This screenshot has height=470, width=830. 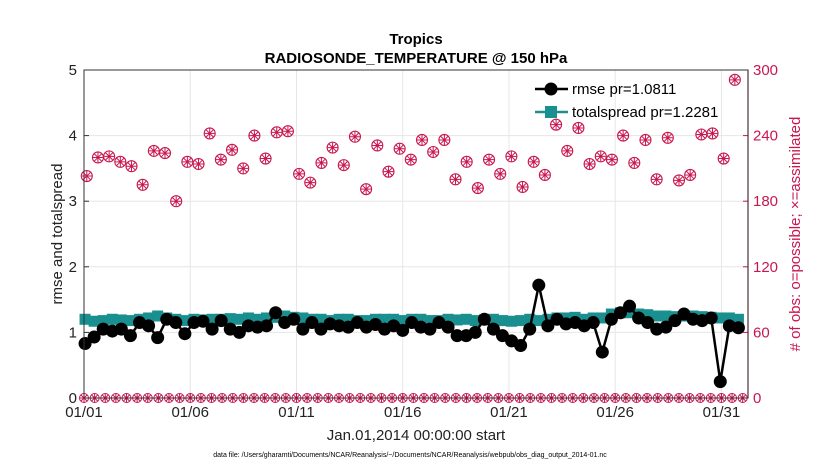 I want to click on y-right-tick-label: 120, so click(x=765, y=267).